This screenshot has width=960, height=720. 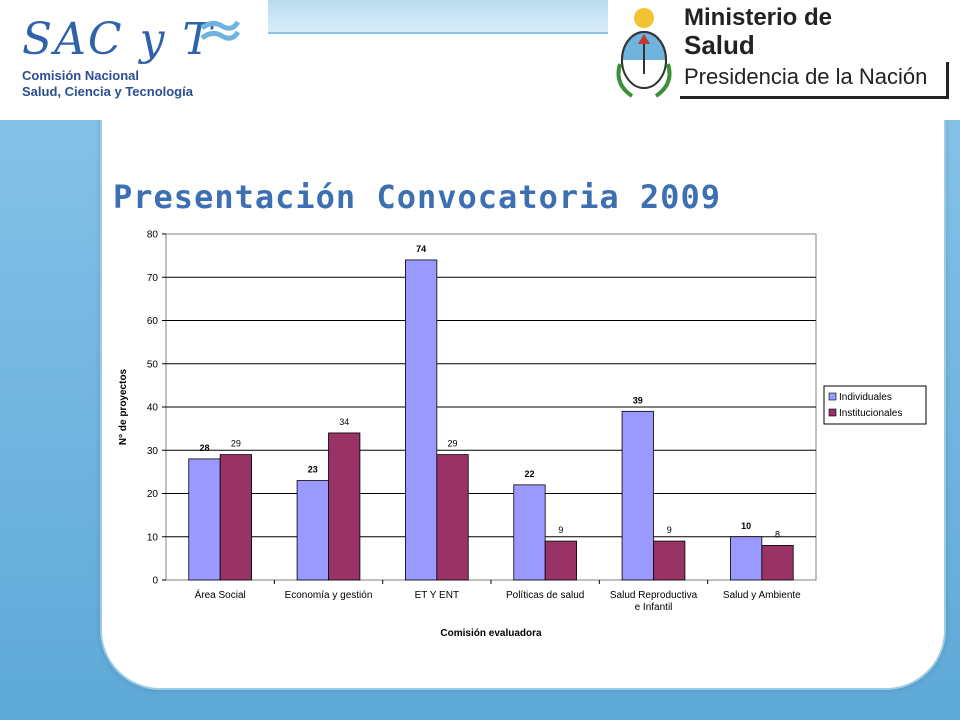 What do you see at coordinates (344, 422) in the screenshot?
I see `data-label-institucionales-1: 34` at bounding box center [344, 422].